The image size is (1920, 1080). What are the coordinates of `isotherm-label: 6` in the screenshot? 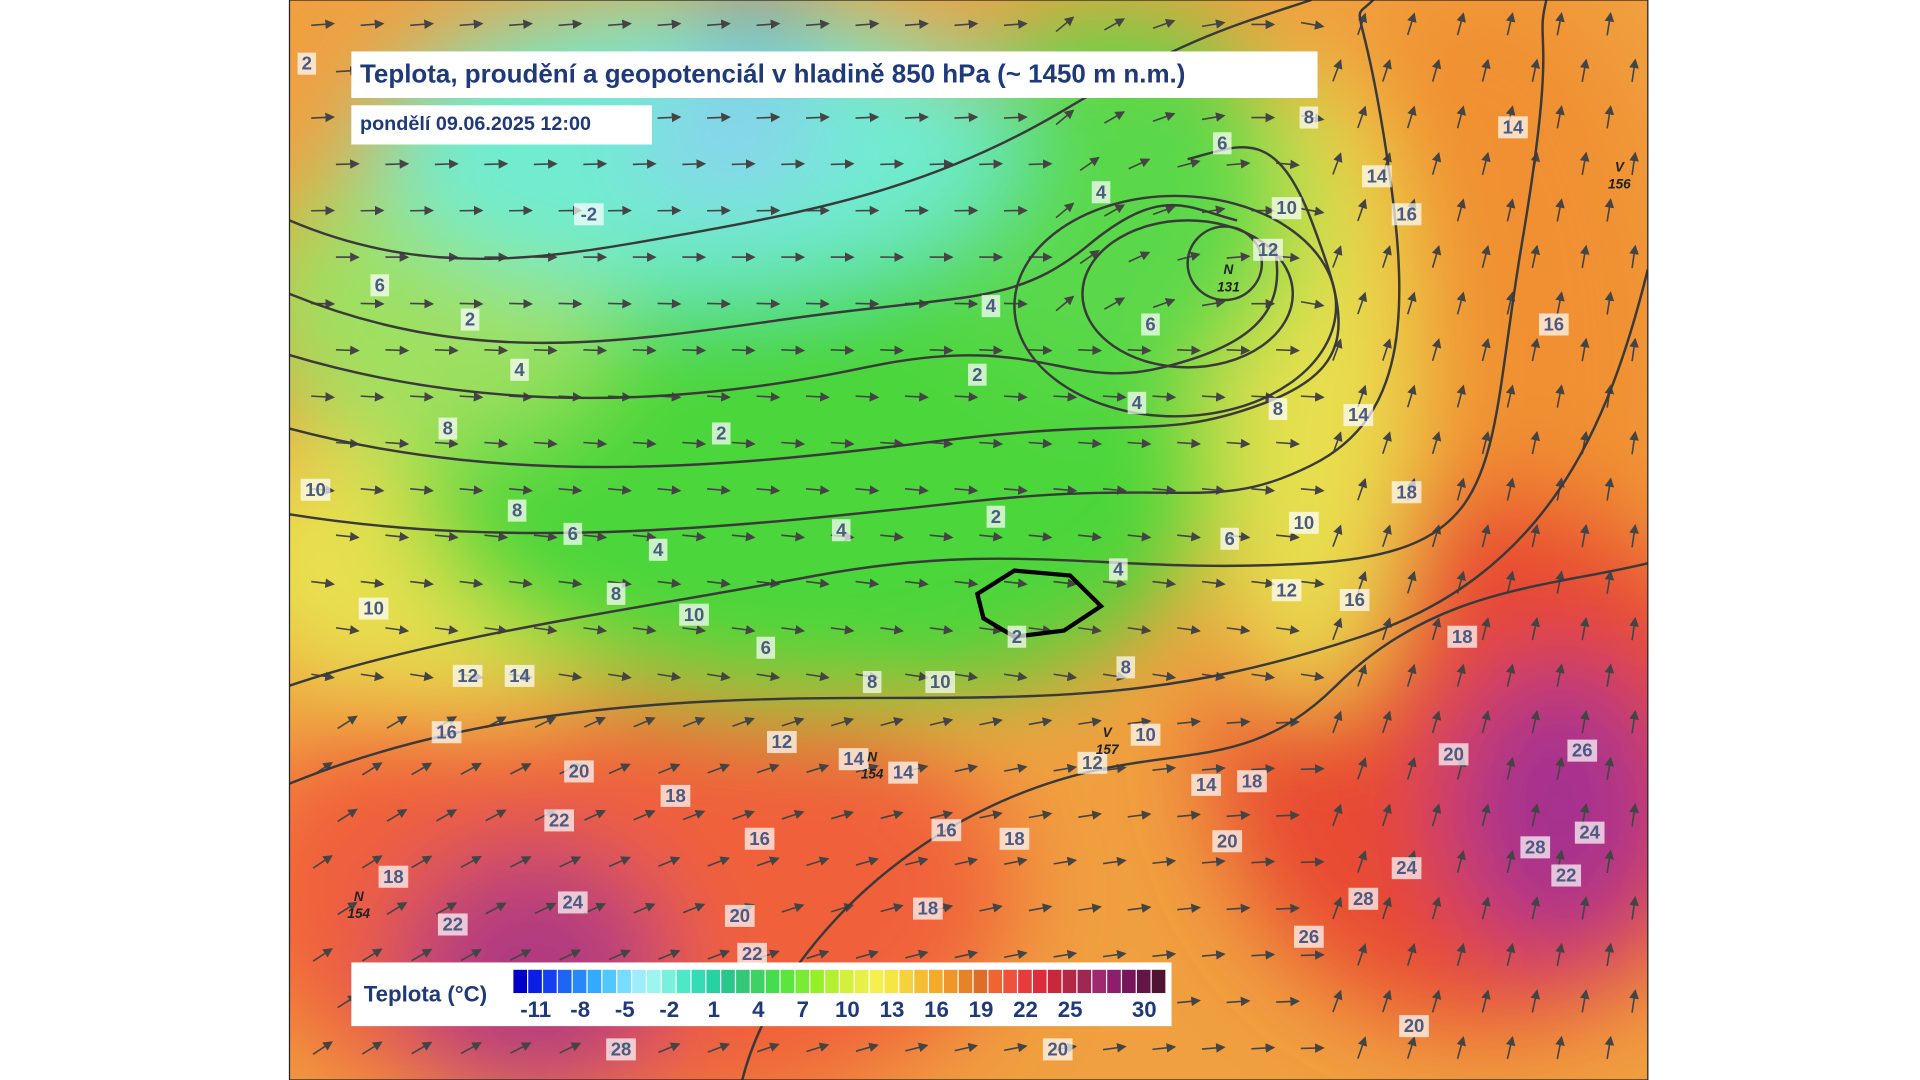 It's located at (1230, 538).